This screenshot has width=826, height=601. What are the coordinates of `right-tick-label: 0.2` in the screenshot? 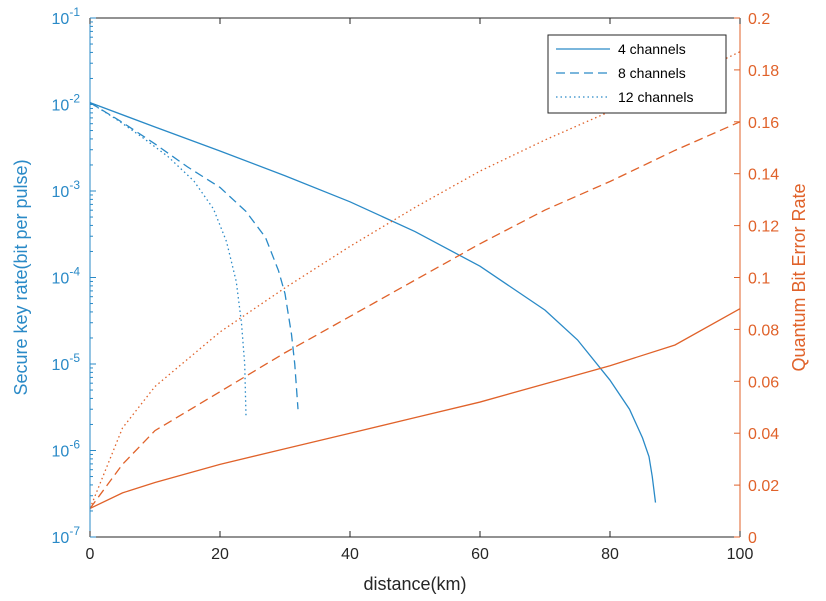 It's located at (759, 19).